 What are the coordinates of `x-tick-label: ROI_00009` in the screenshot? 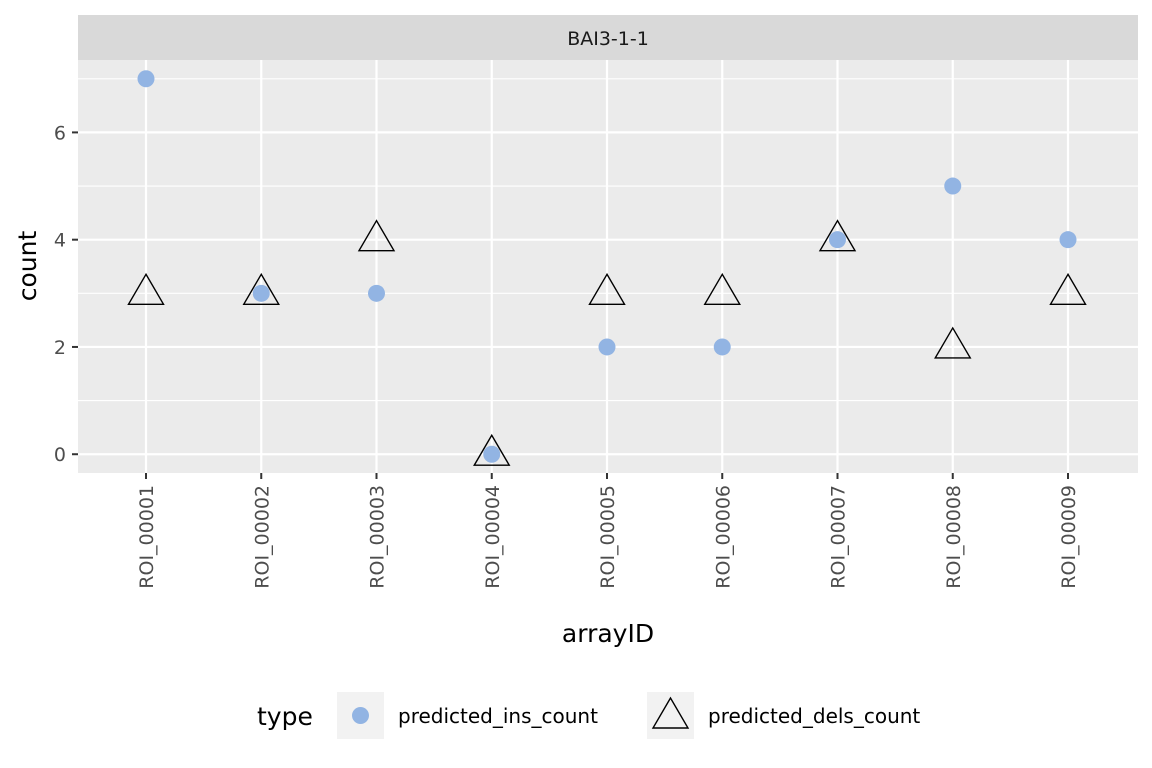 It's located at (1069, 537).